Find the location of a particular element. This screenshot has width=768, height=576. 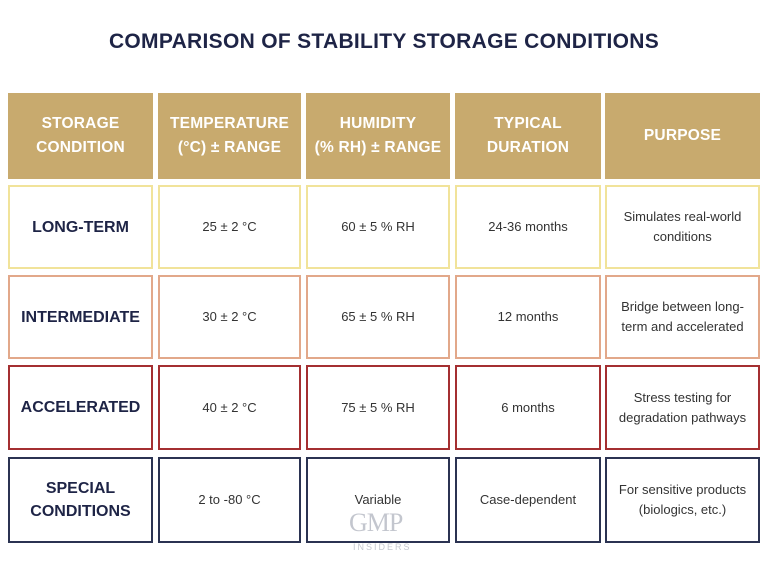

row-long-term-purpose: Simulates real-world conditions is located at coordinates (682, 227).